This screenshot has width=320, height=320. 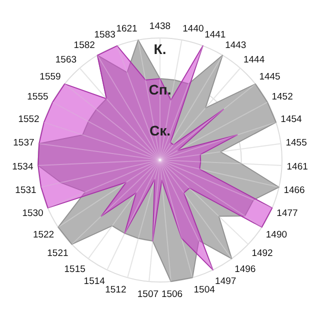 I want to click on y-tick-label: Сп., so click(x=160, y=90).